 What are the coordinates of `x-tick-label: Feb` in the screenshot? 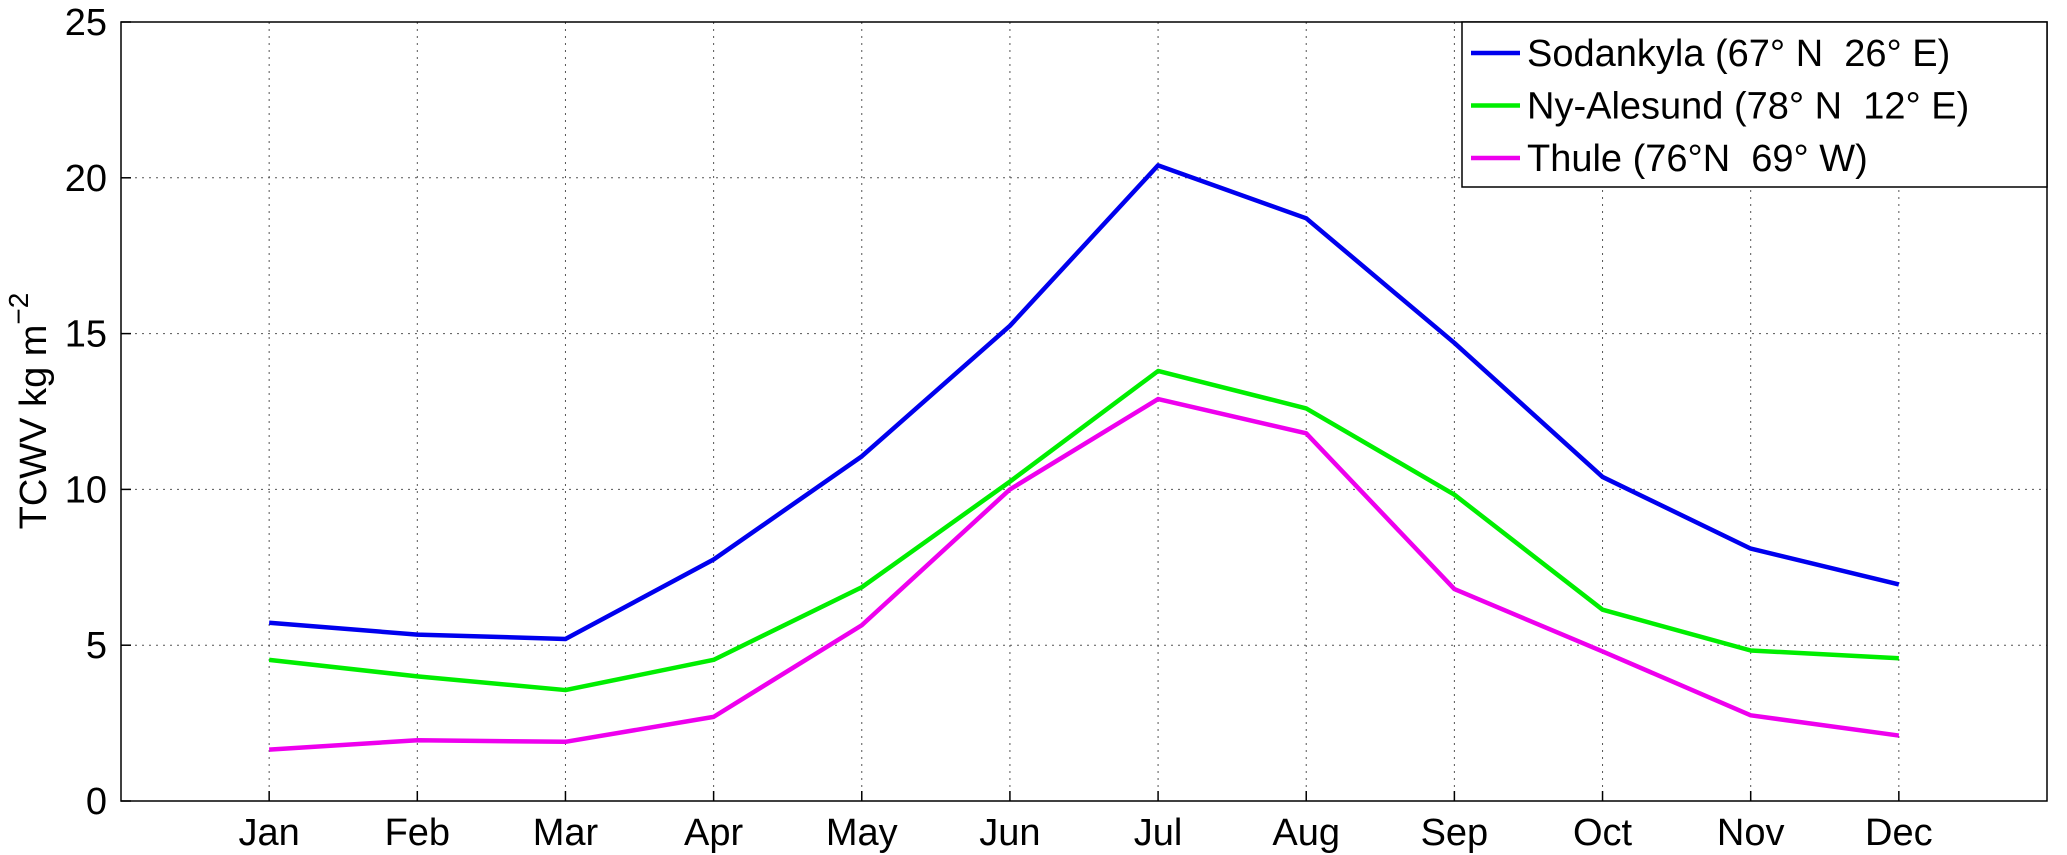 It's located at (417, 833).